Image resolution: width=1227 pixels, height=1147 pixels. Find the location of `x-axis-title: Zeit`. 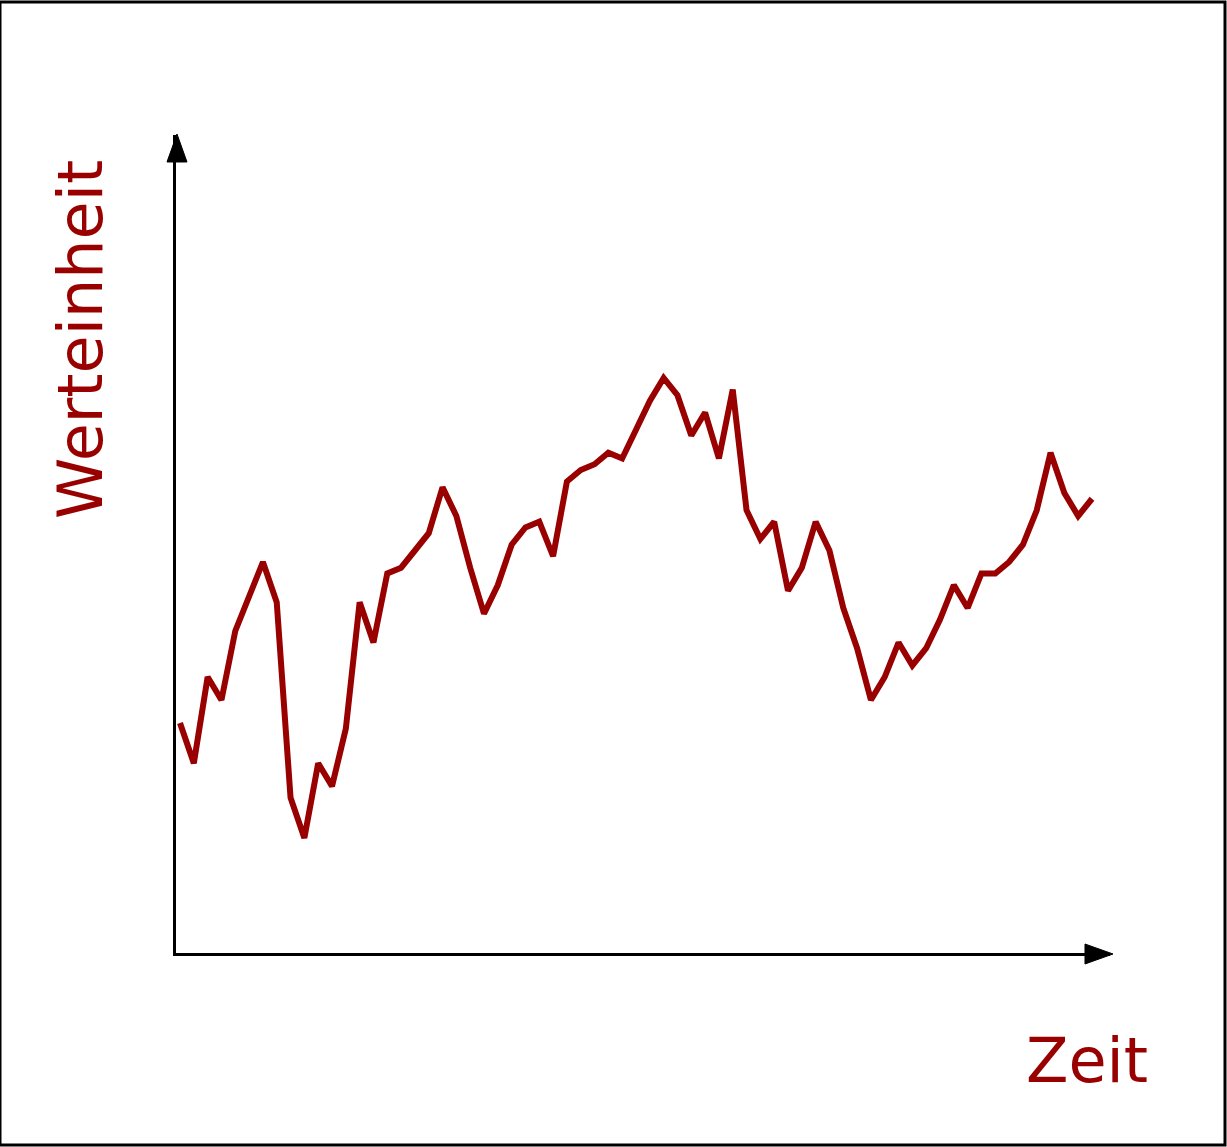

x-axis-title: Zeit is located at coordinates (1087, 1060).